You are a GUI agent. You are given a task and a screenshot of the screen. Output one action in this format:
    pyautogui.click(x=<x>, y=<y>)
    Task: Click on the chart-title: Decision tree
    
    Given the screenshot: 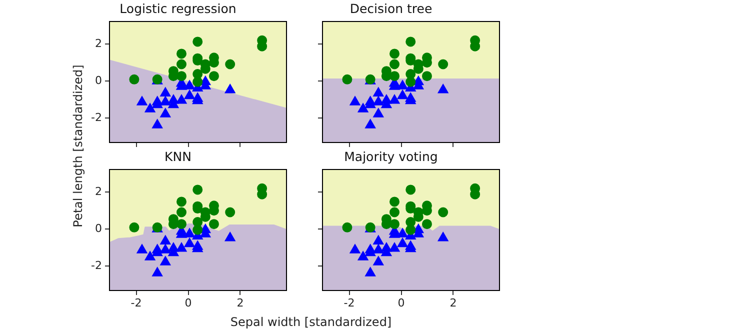 What is the action you would take?
    pyautogui.click(x=391, y=8)
    